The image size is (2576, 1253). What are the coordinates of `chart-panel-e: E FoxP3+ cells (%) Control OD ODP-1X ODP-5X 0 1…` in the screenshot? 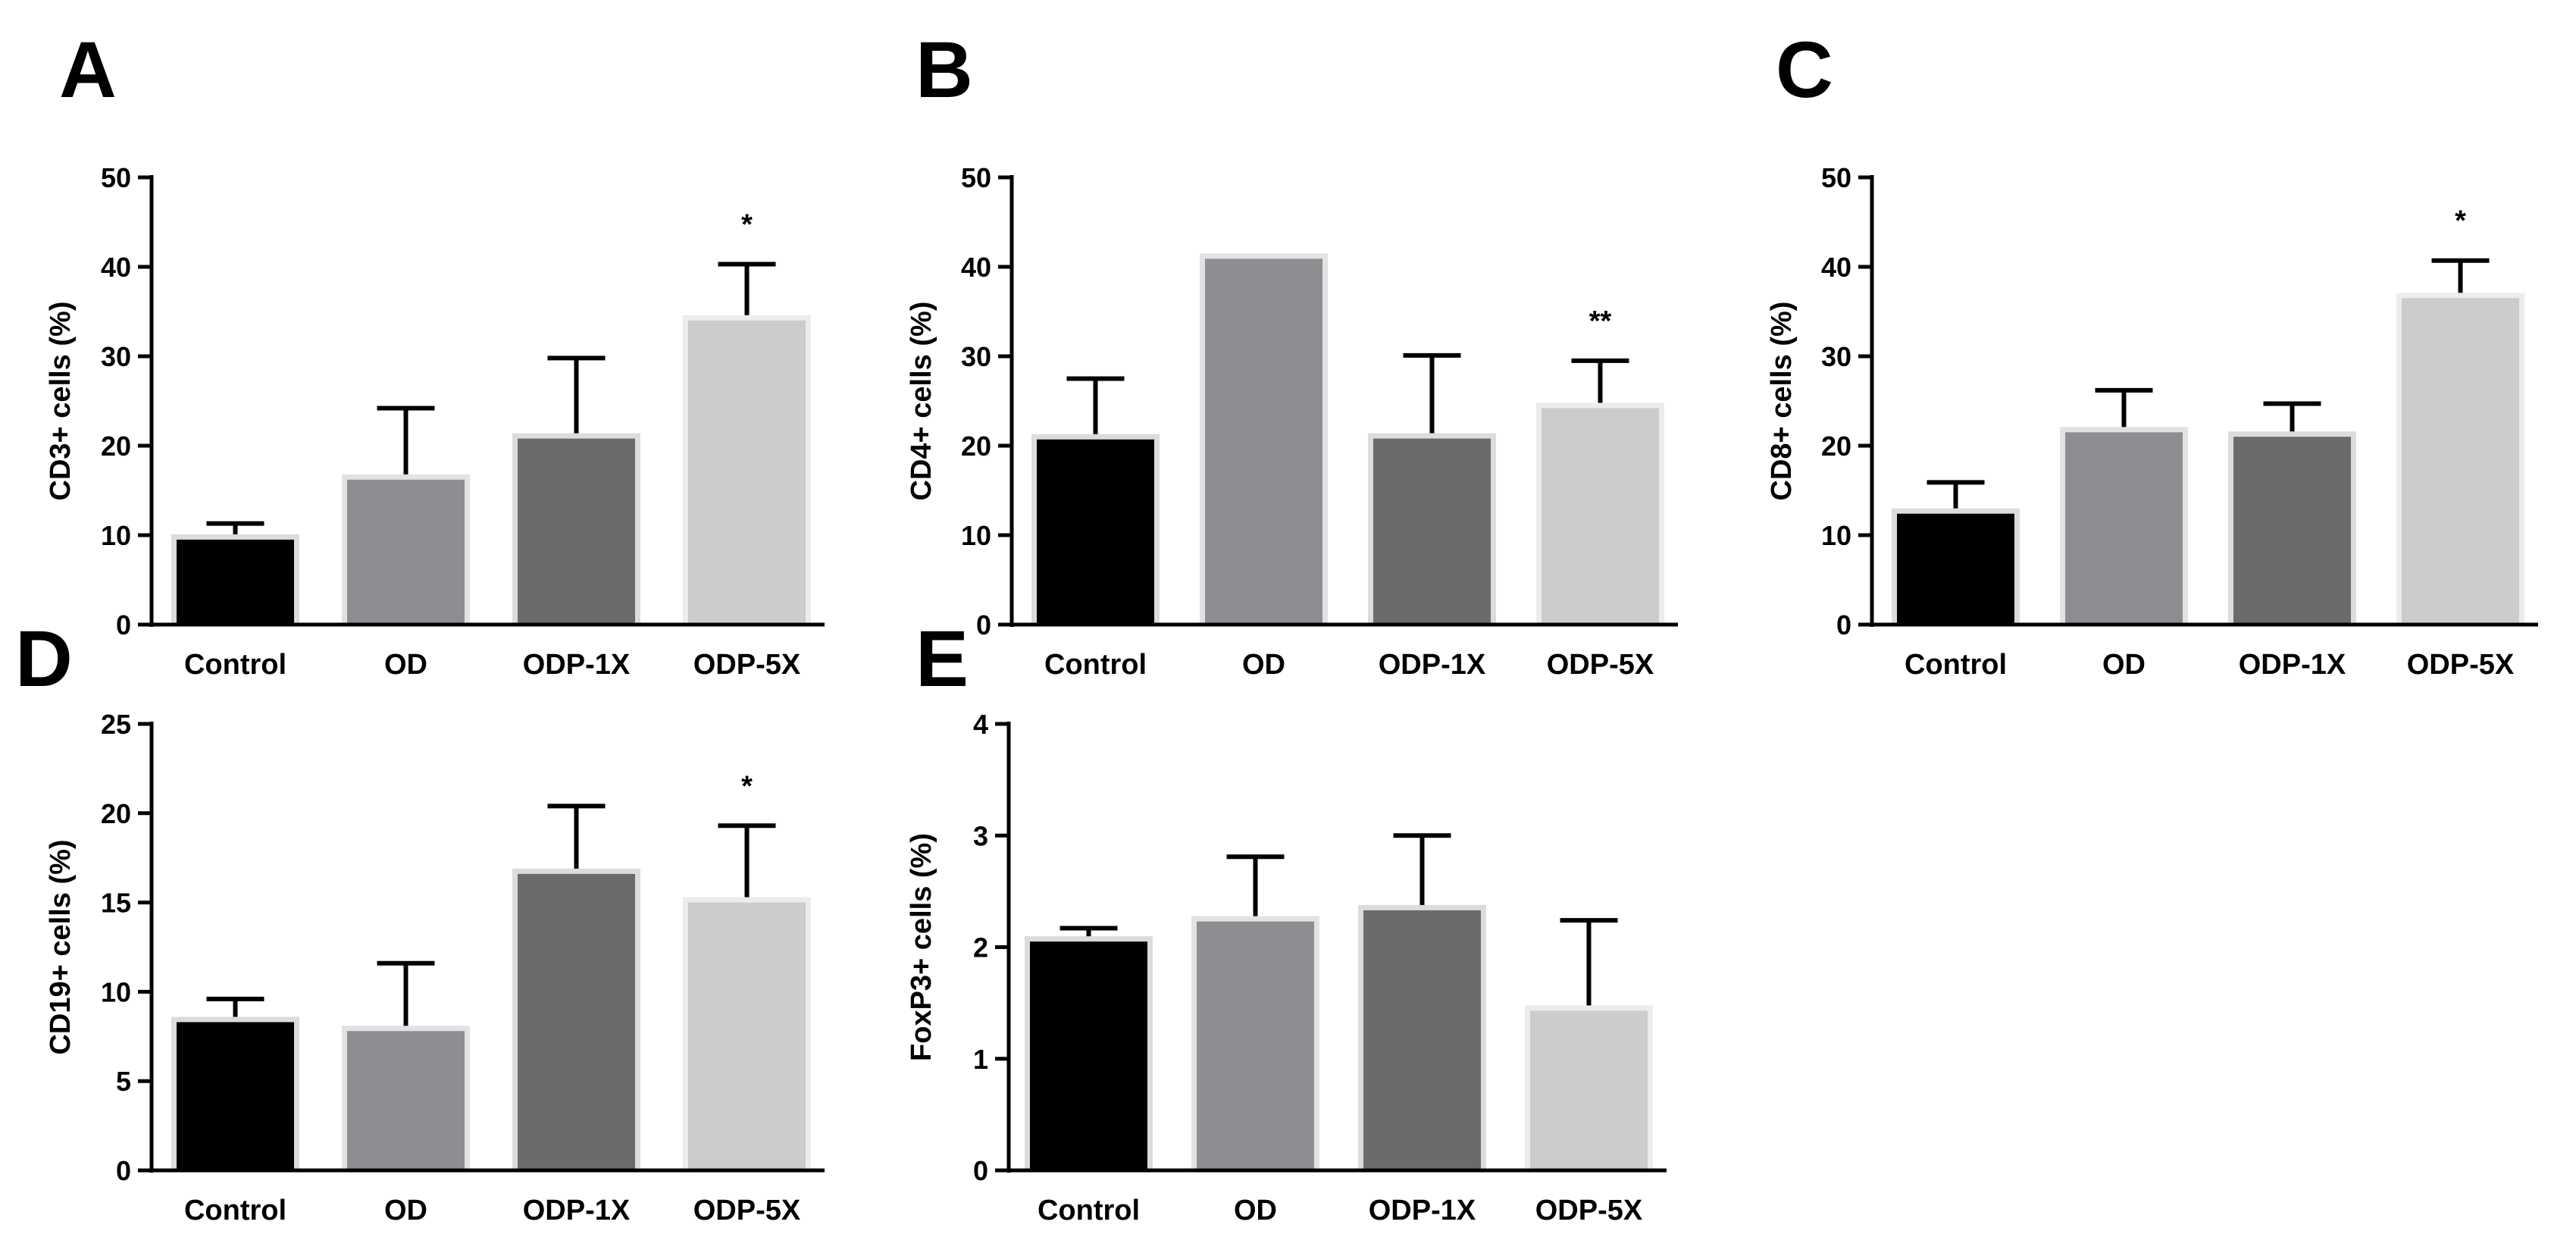 It's located at (1286, 920).